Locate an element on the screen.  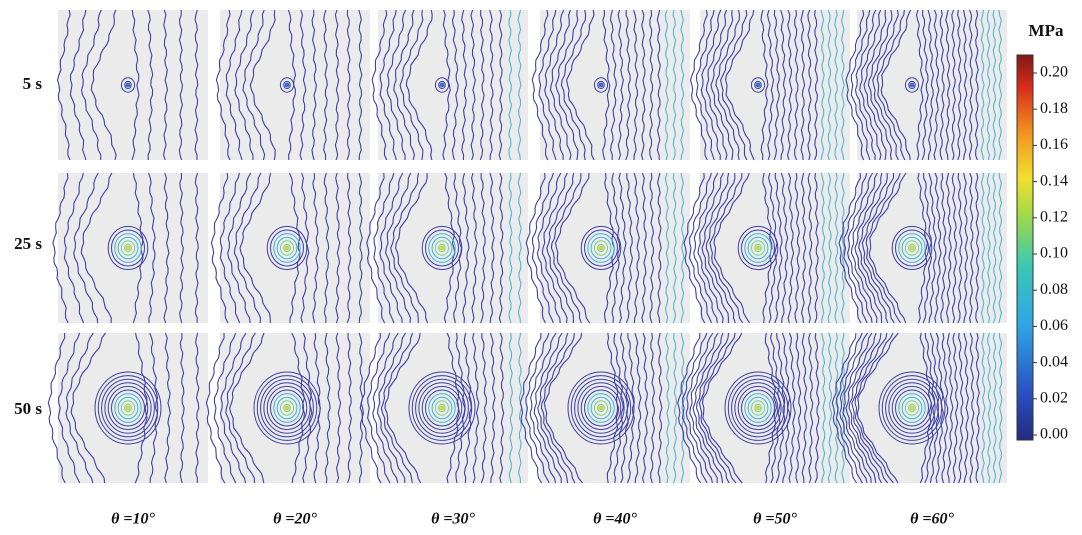
colorbar-tick-label: 0.10 is located at coordinates (1054, 253).